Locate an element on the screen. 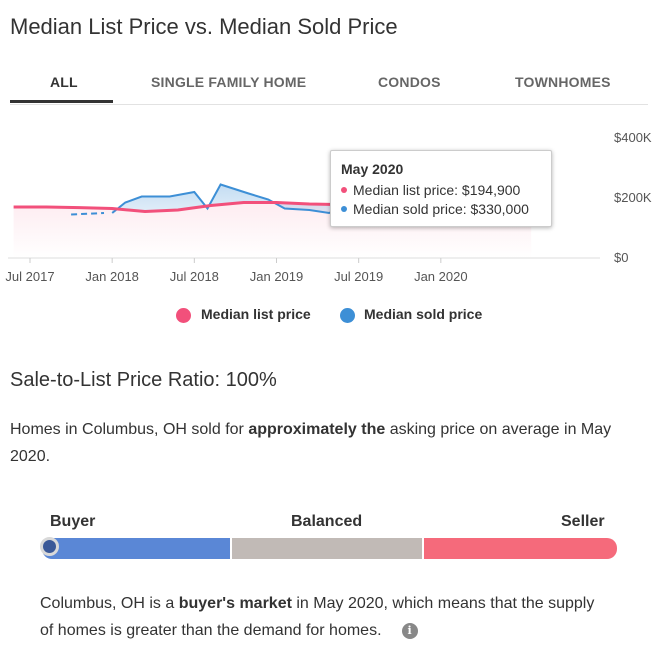  desc-pre: Homes in Columbus, OH sold for is located at coordinates (129, 429).